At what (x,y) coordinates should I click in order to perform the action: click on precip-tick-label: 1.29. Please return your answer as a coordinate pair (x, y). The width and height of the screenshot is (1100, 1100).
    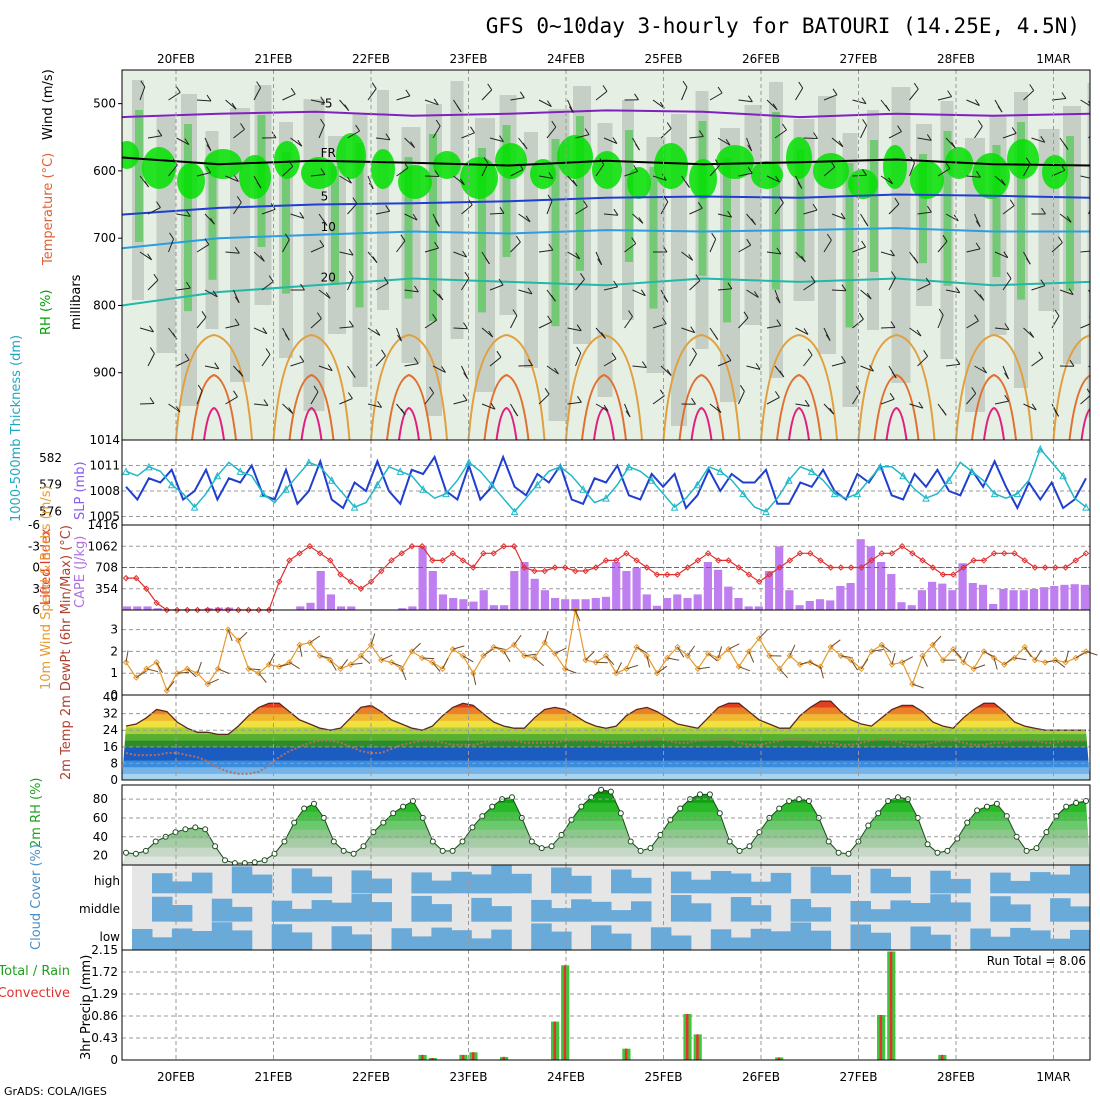
    Looking at the image, I should click on (104, 994).